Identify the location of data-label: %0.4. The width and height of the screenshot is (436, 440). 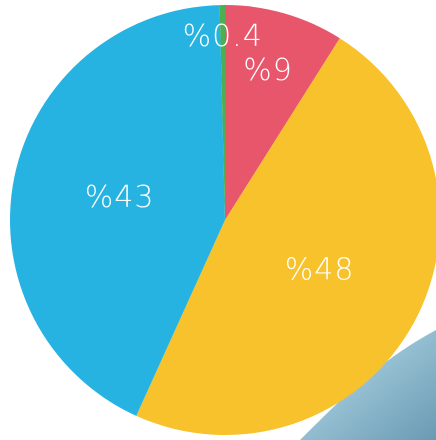
(223, 36).